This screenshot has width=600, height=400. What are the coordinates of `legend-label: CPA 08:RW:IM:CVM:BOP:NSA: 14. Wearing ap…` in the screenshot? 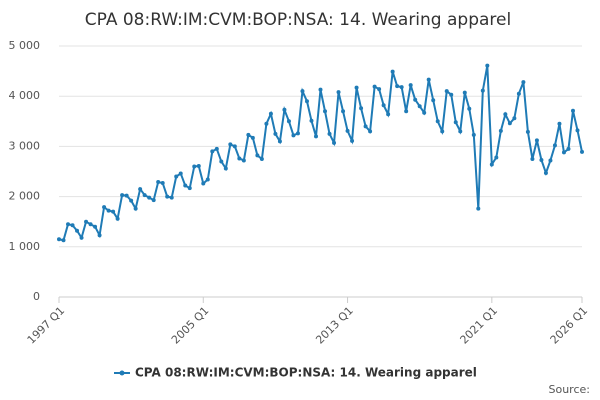 It's located at (306, 373).